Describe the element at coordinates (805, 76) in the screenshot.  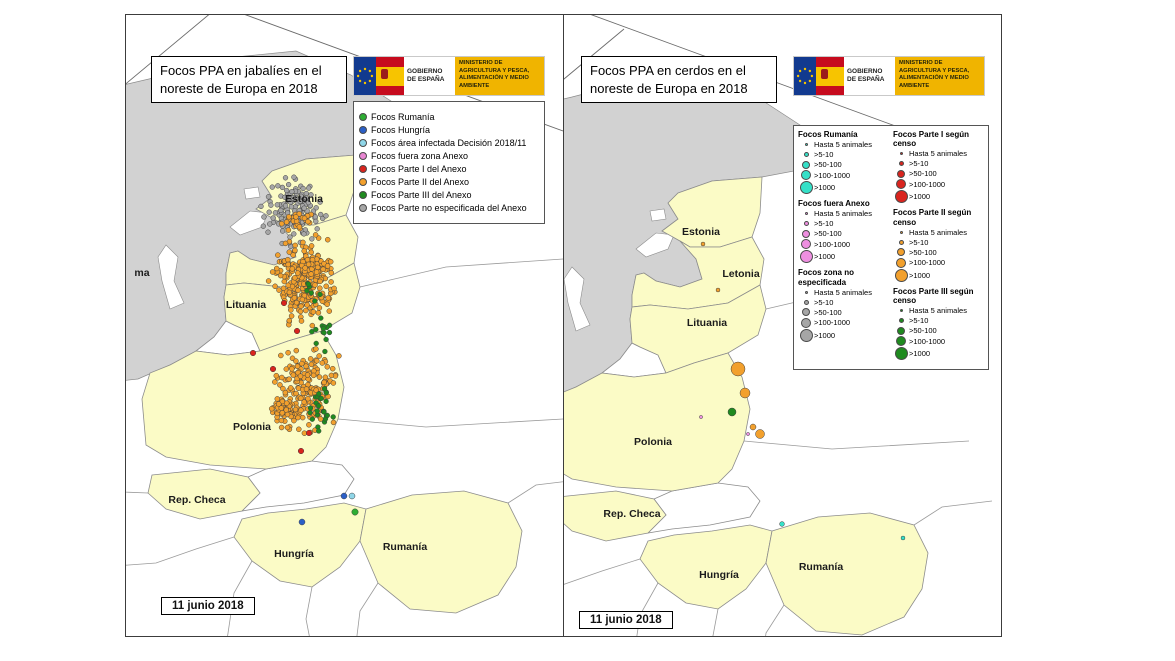
I see `eu-flag-icon` at that location.